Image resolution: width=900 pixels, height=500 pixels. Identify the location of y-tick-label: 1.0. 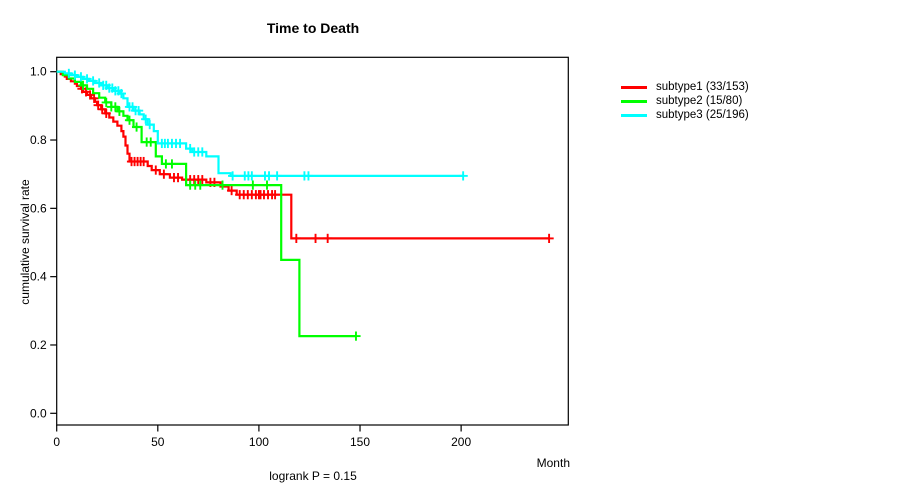
(38, 72).